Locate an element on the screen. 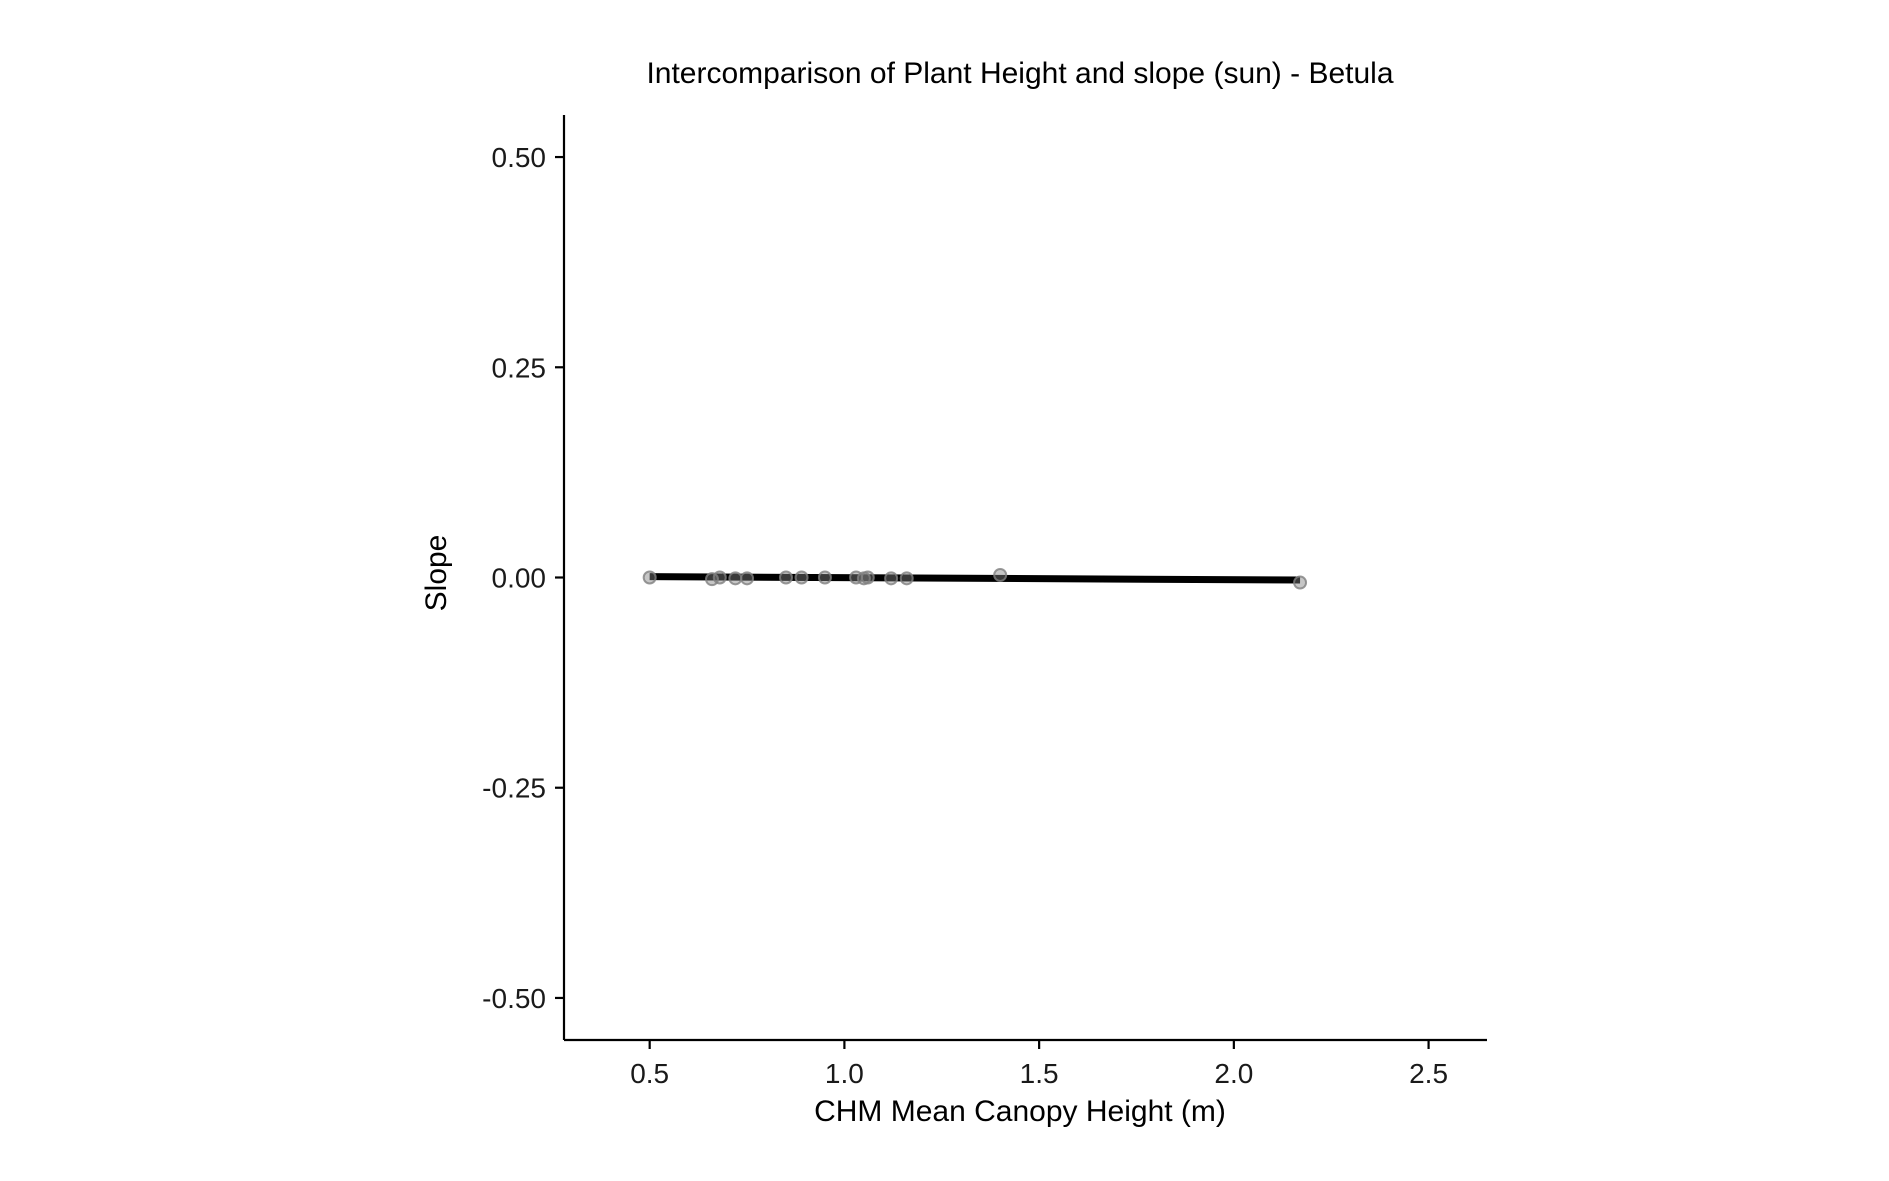  x-axis-title: CHM Mean Canopy Height (m) is located at coordinates (1020, 1111).